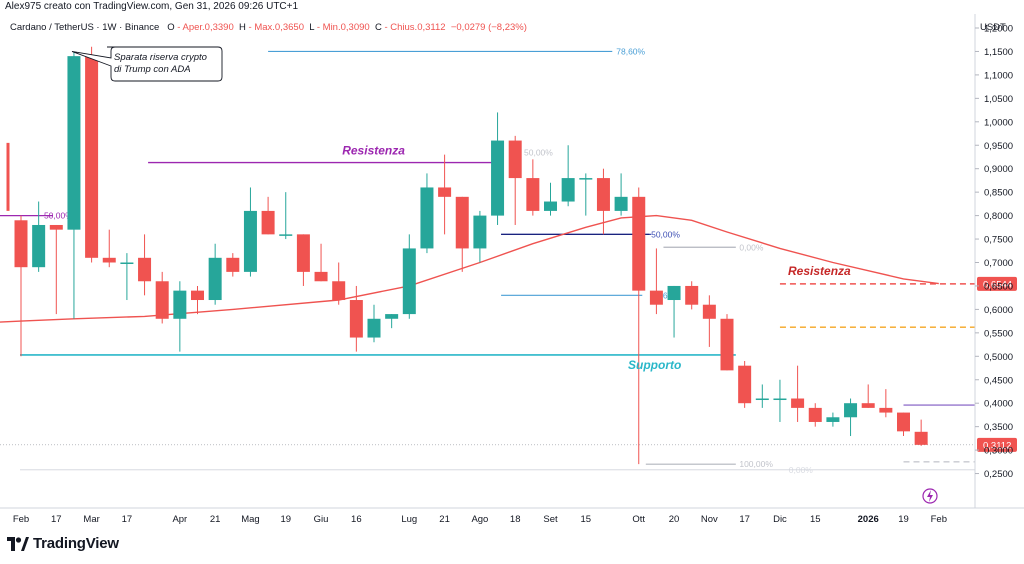  I want to click on y-tick-label: 0,8000, so click(998, 216).